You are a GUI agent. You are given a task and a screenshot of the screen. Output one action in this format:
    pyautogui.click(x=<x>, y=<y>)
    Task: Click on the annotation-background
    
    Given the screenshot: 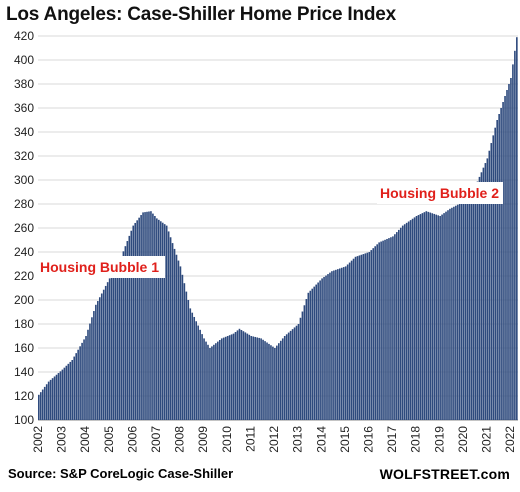 What is the action you would take?
    pyautogui.click(x=440, y=193)
    